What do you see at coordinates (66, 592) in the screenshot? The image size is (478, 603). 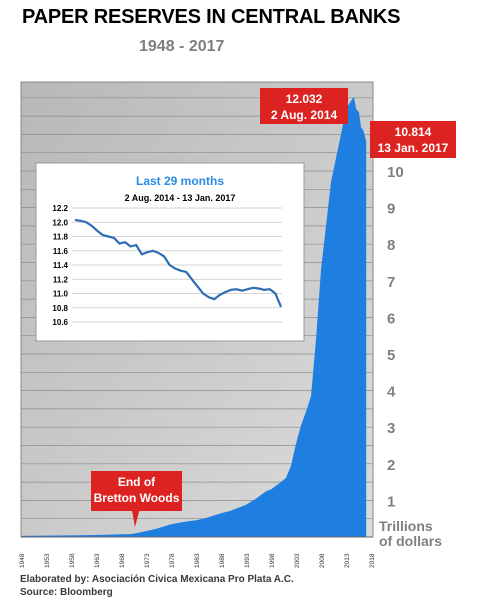 I see `footer-source: Source: Bloomberg` at bounding box center [66, 592].